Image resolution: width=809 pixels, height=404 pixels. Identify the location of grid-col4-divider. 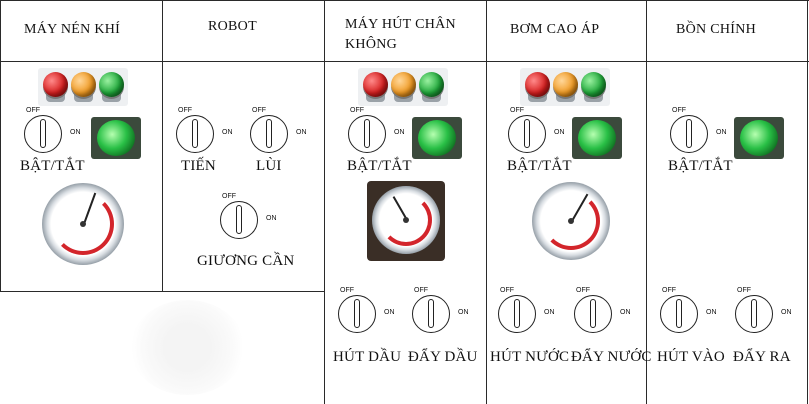
(646, 202).